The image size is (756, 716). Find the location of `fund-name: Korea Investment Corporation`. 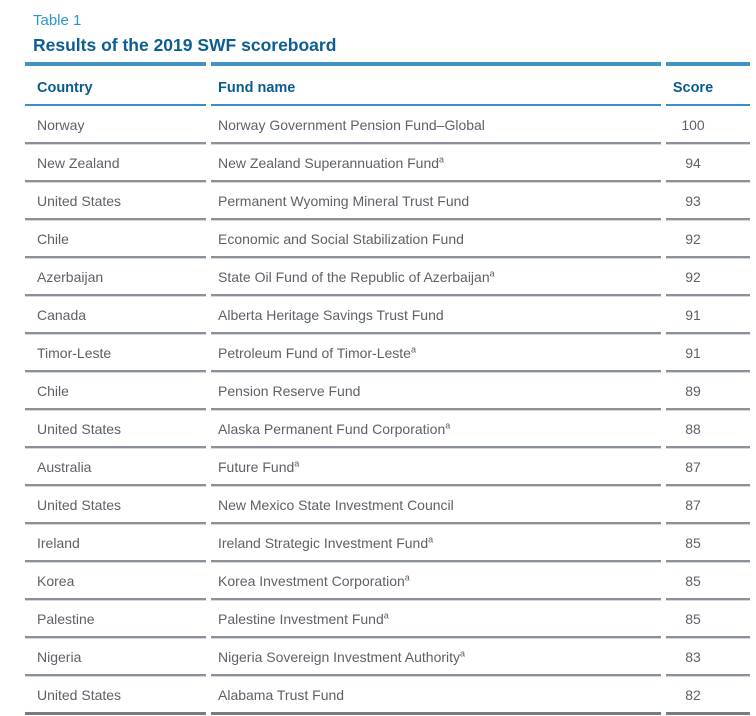

fund-name: Korea Investment Corporation is located at coordinates (311, 581).